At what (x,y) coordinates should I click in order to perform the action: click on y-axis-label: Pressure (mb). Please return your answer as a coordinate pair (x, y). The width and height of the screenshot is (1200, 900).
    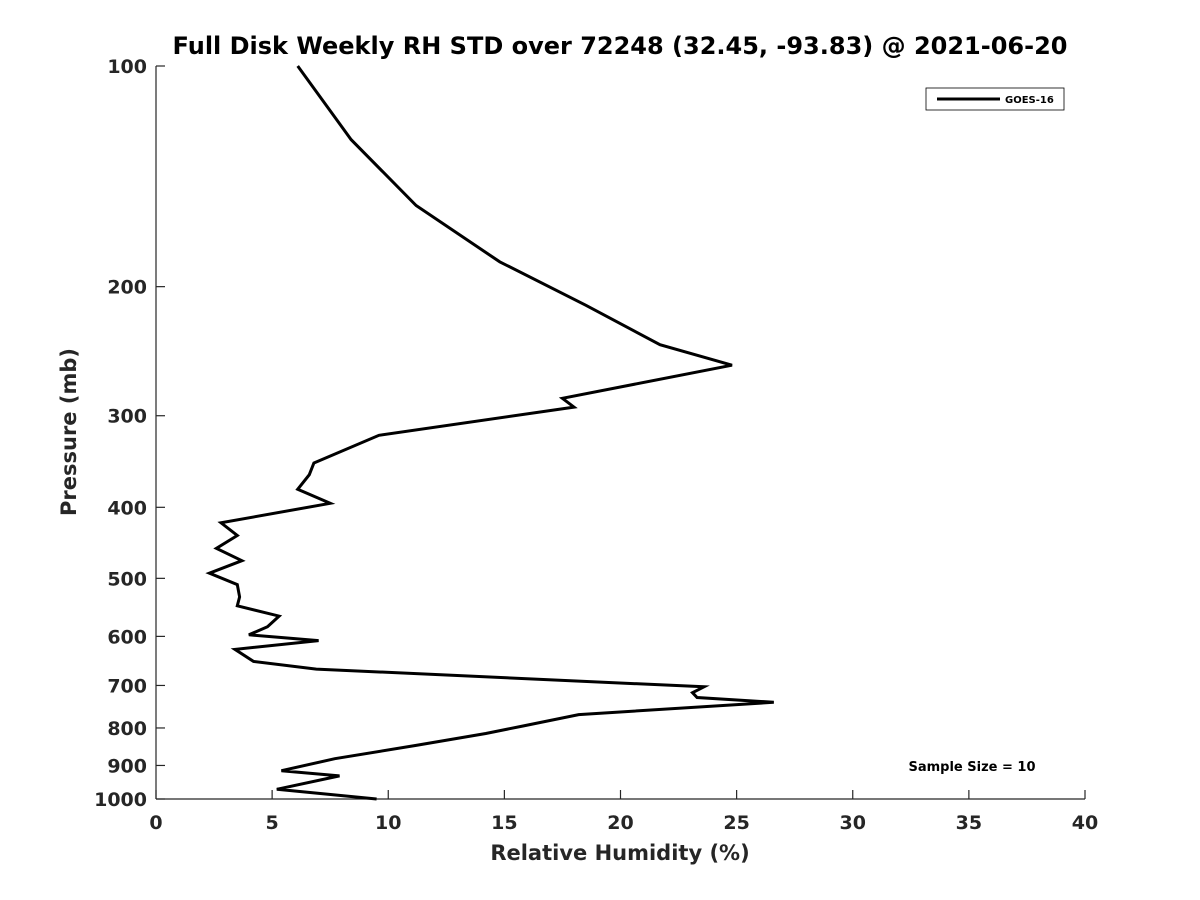
    Looking at the image, I should click on (69, 432).